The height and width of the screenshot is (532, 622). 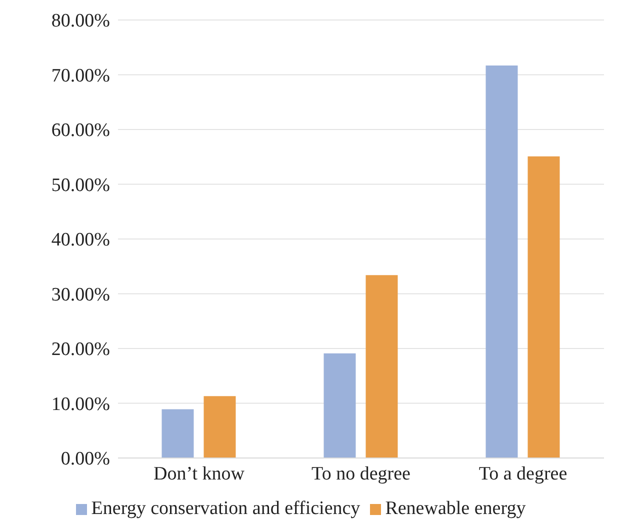 I want to click on x-tick-label: To no degree, so click(x=361, y=473).